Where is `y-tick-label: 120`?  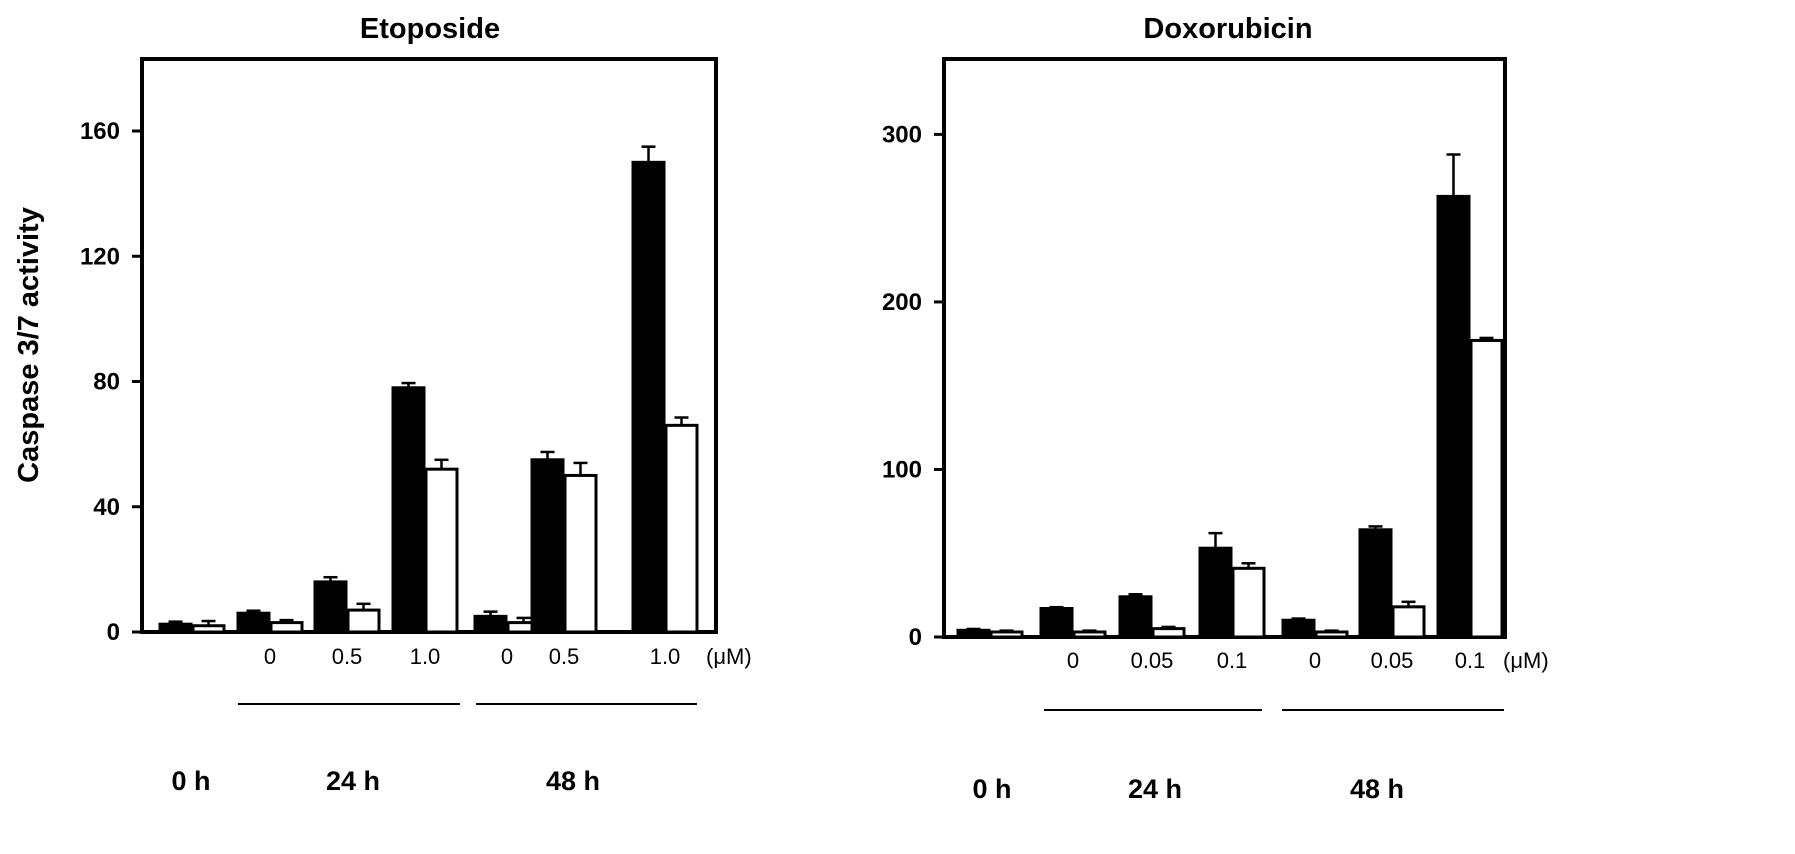
y-tick-label: 120 is located at coordinates (100, 256).